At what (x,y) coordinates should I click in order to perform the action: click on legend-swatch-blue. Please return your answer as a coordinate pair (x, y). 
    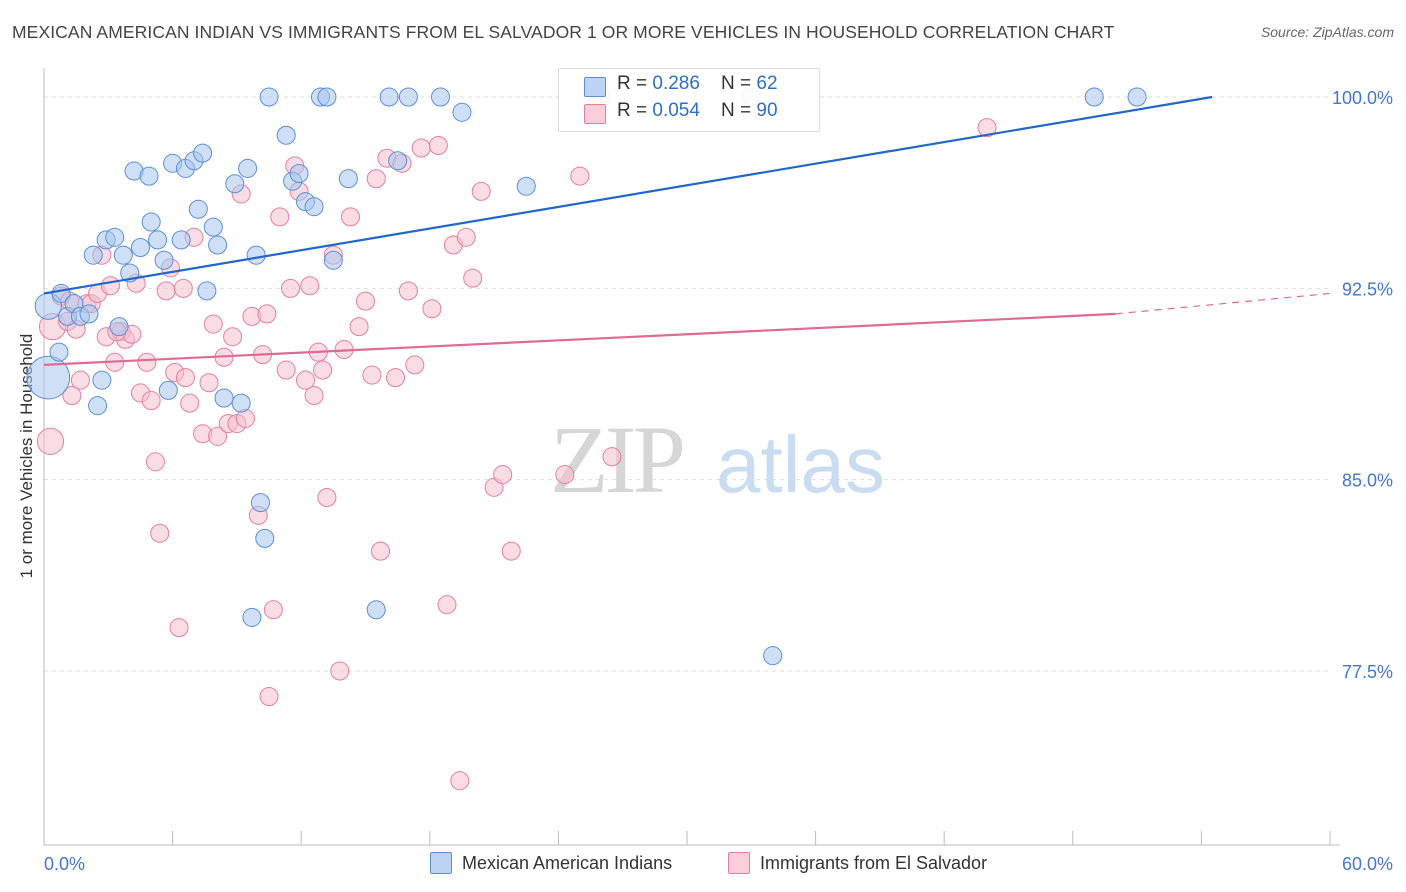
    Looking at the image, I should click on (441, 863).